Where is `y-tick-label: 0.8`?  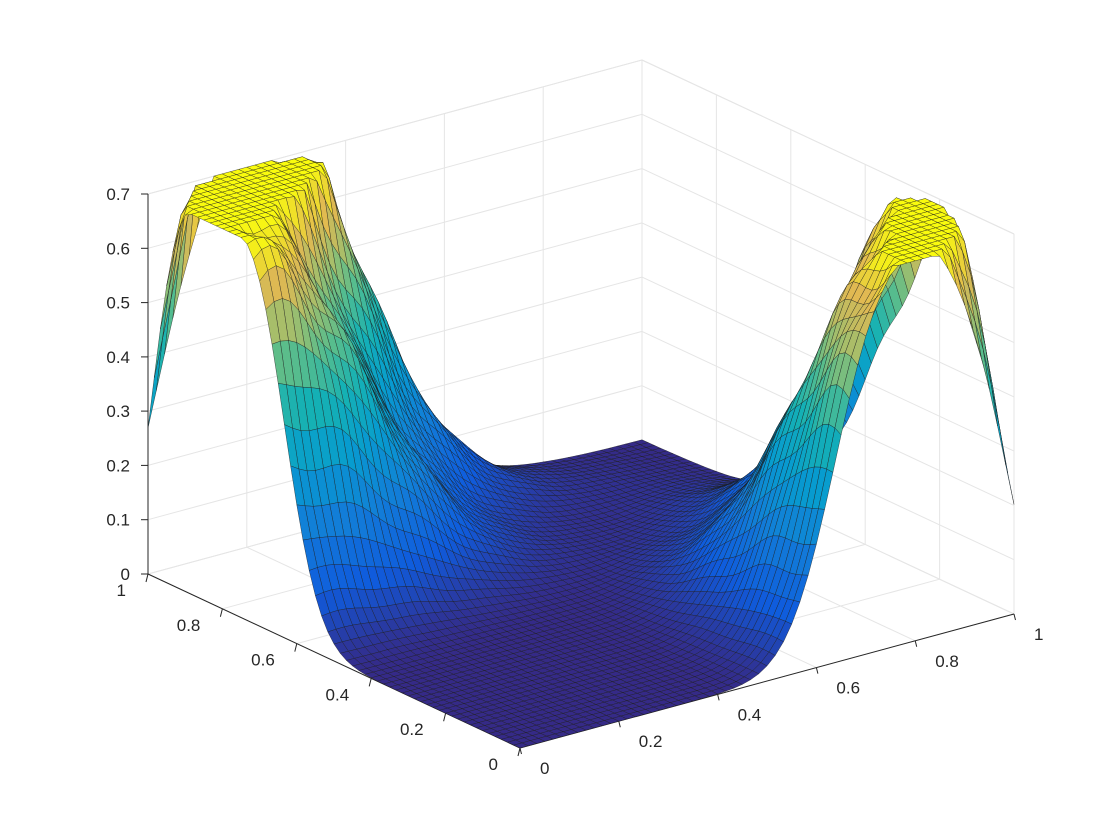
y-tick-label: 0.8 is located at coordinates (189, 625).